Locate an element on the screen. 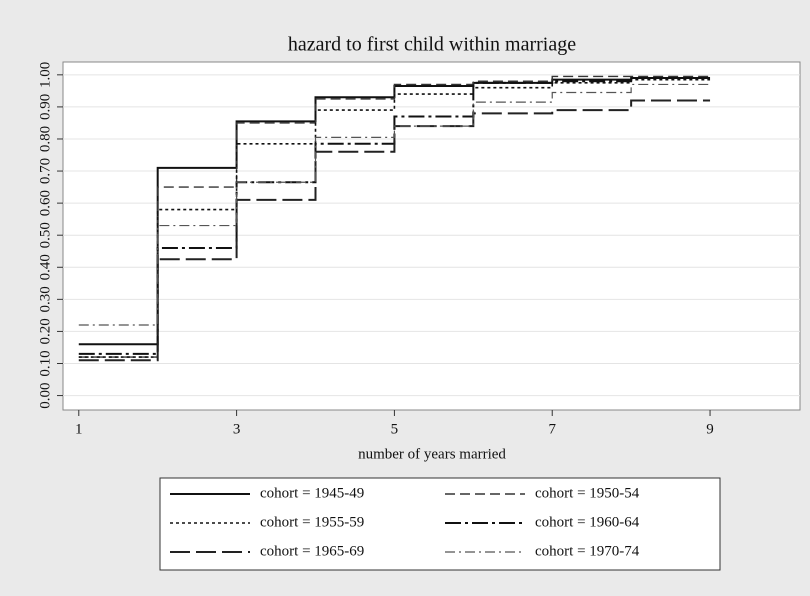 The width and height of the screenshot is (810, 596). y-tick-label: 0.00 is located at coordinates (45, 395).